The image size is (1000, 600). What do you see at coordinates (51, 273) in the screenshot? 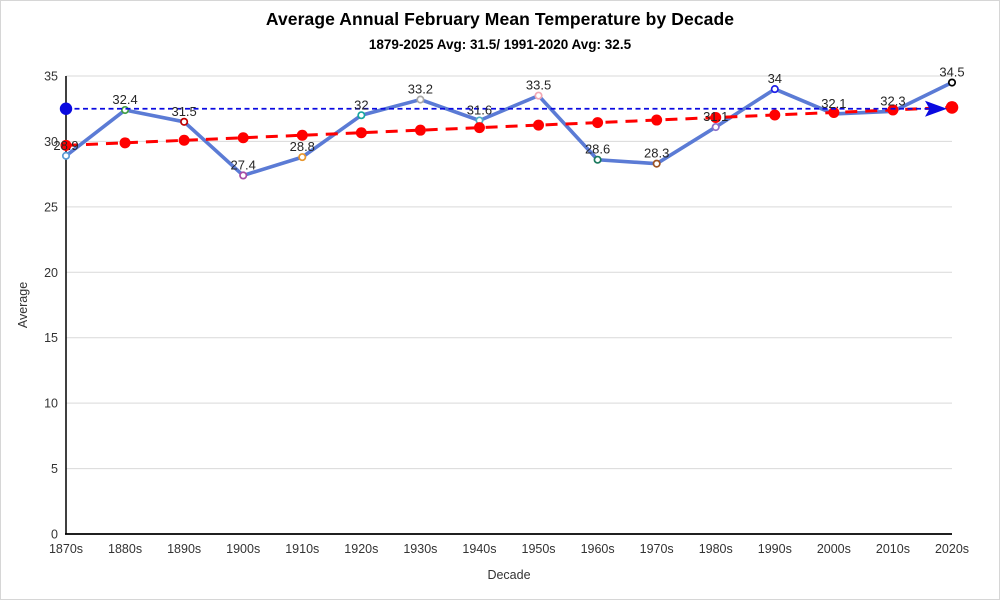
I see `y-tick-label-20: 20` at bounding box center [51, 273].